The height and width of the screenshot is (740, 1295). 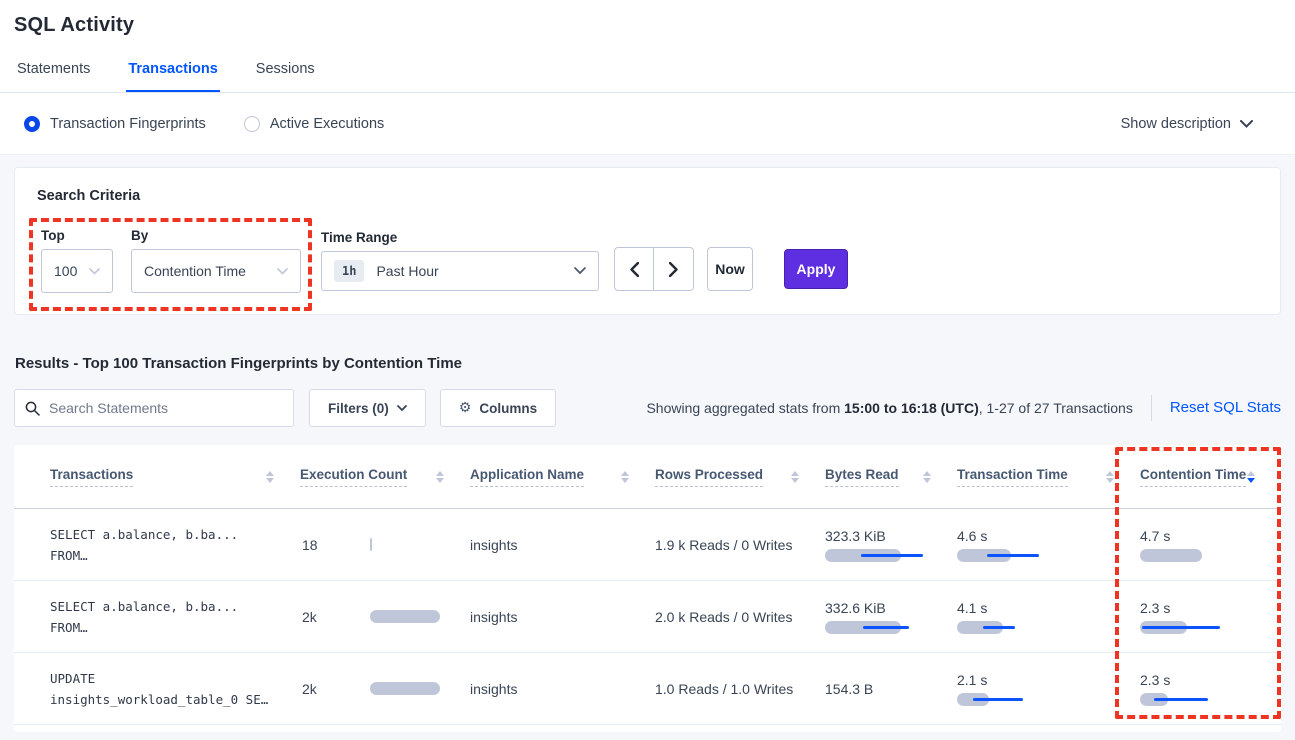 I want to click on transaction-time-cell: 2.1 s, so click(x=1048, y=689).